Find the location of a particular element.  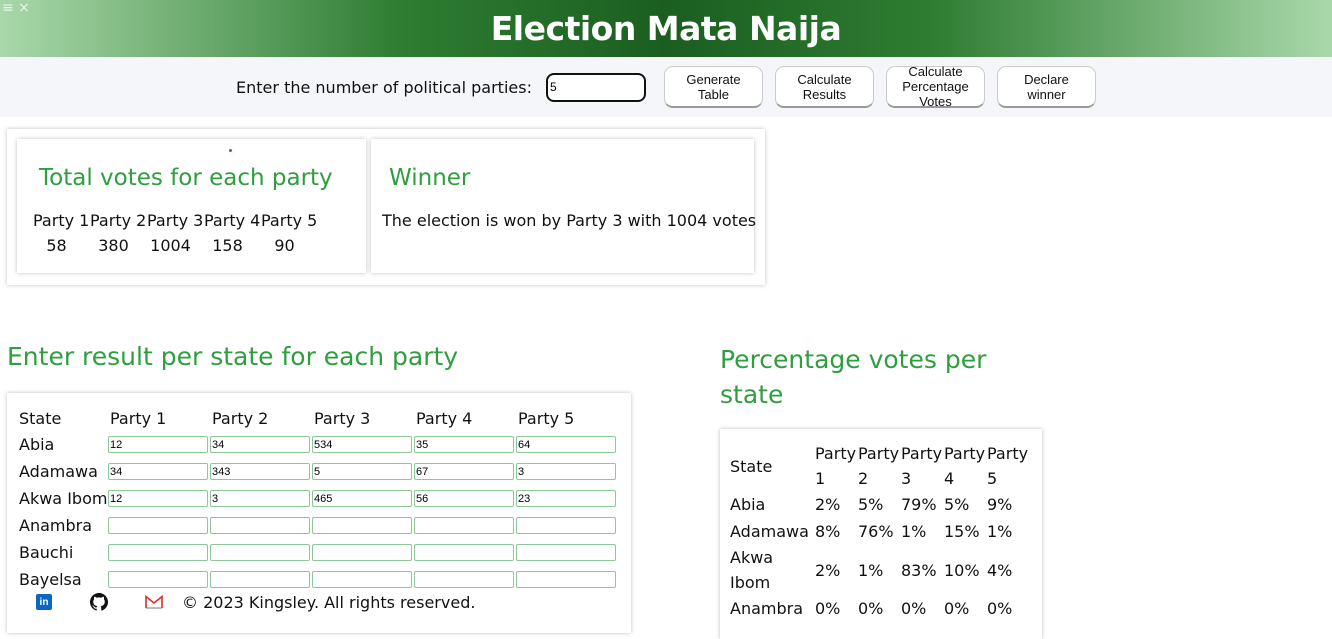

footer: in © 2023 Kingsley. All rights reserved. is located at coordinates (241, 602).